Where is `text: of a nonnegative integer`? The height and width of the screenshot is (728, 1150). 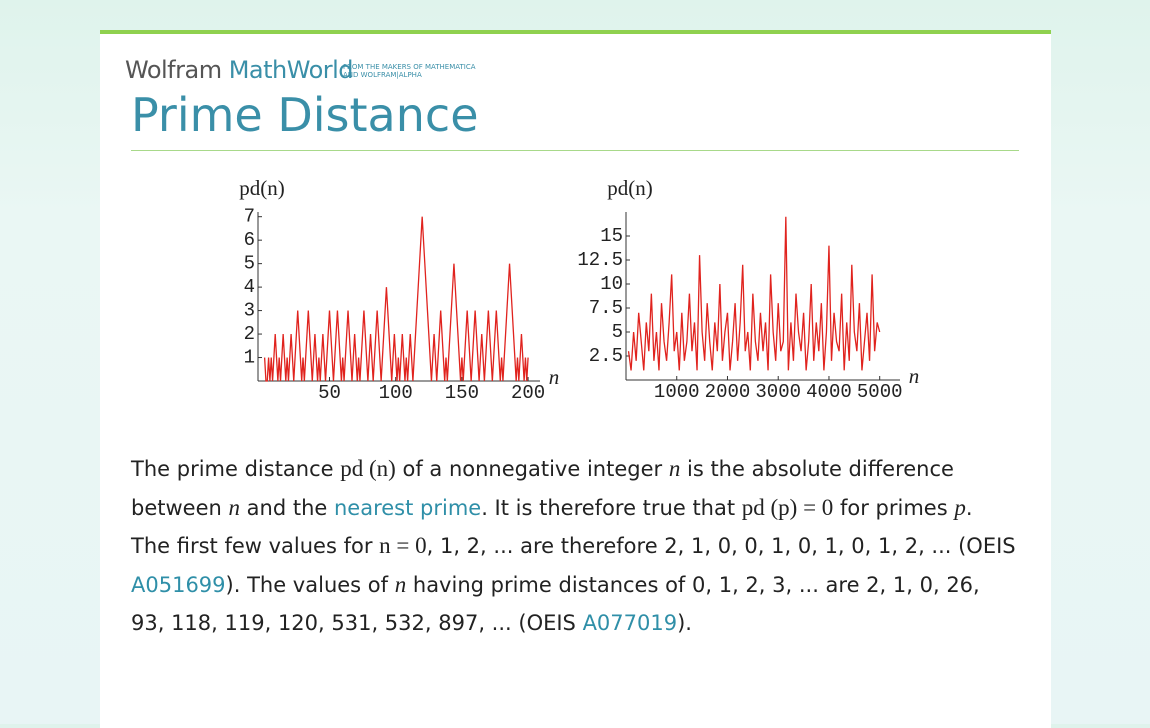
text: of a nonnegative integer is located at coordinates (532, 469).